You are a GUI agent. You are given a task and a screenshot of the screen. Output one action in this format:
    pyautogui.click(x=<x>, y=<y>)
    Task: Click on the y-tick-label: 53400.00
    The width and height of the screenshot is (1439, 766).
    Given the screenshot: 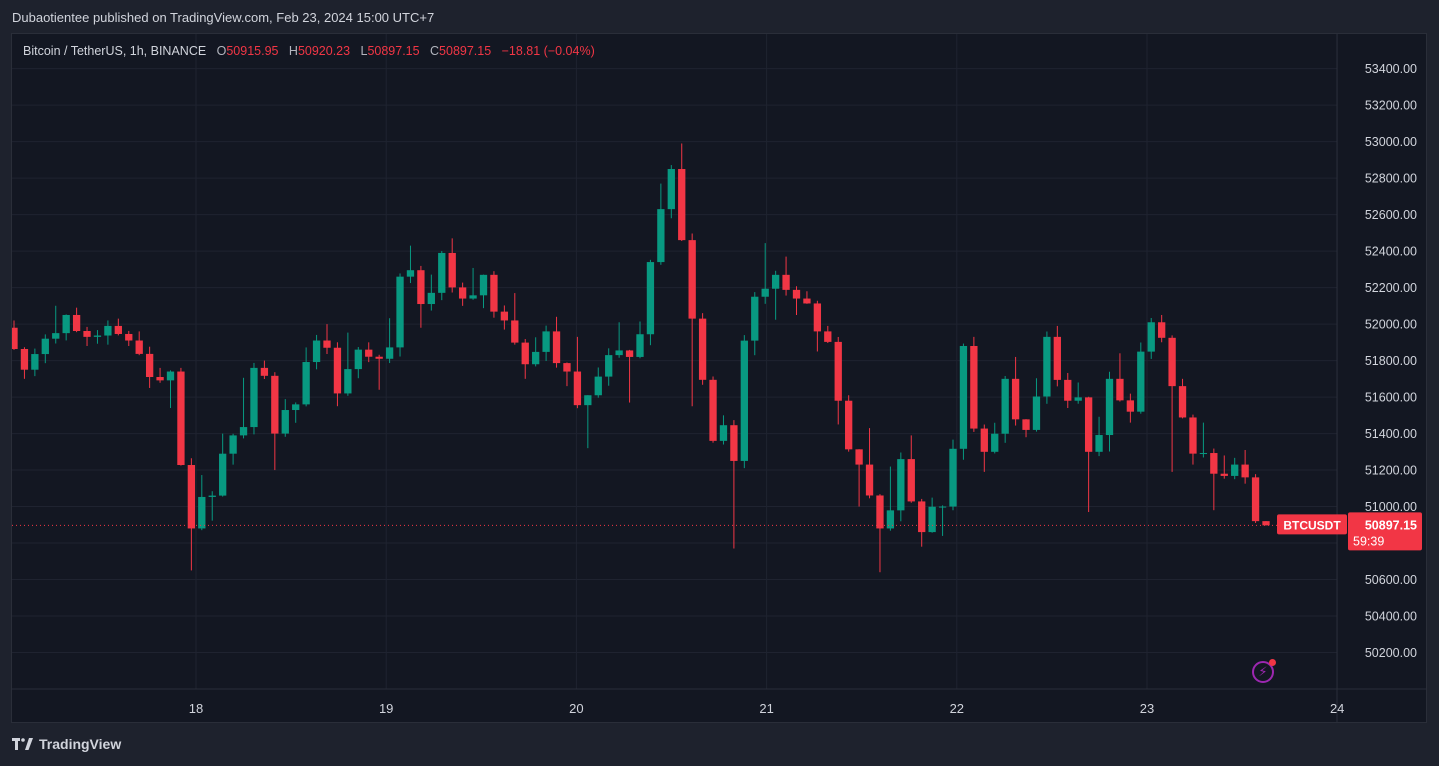 What is the action you would take?
    pyautogui.click(x=1391, y=69)
    